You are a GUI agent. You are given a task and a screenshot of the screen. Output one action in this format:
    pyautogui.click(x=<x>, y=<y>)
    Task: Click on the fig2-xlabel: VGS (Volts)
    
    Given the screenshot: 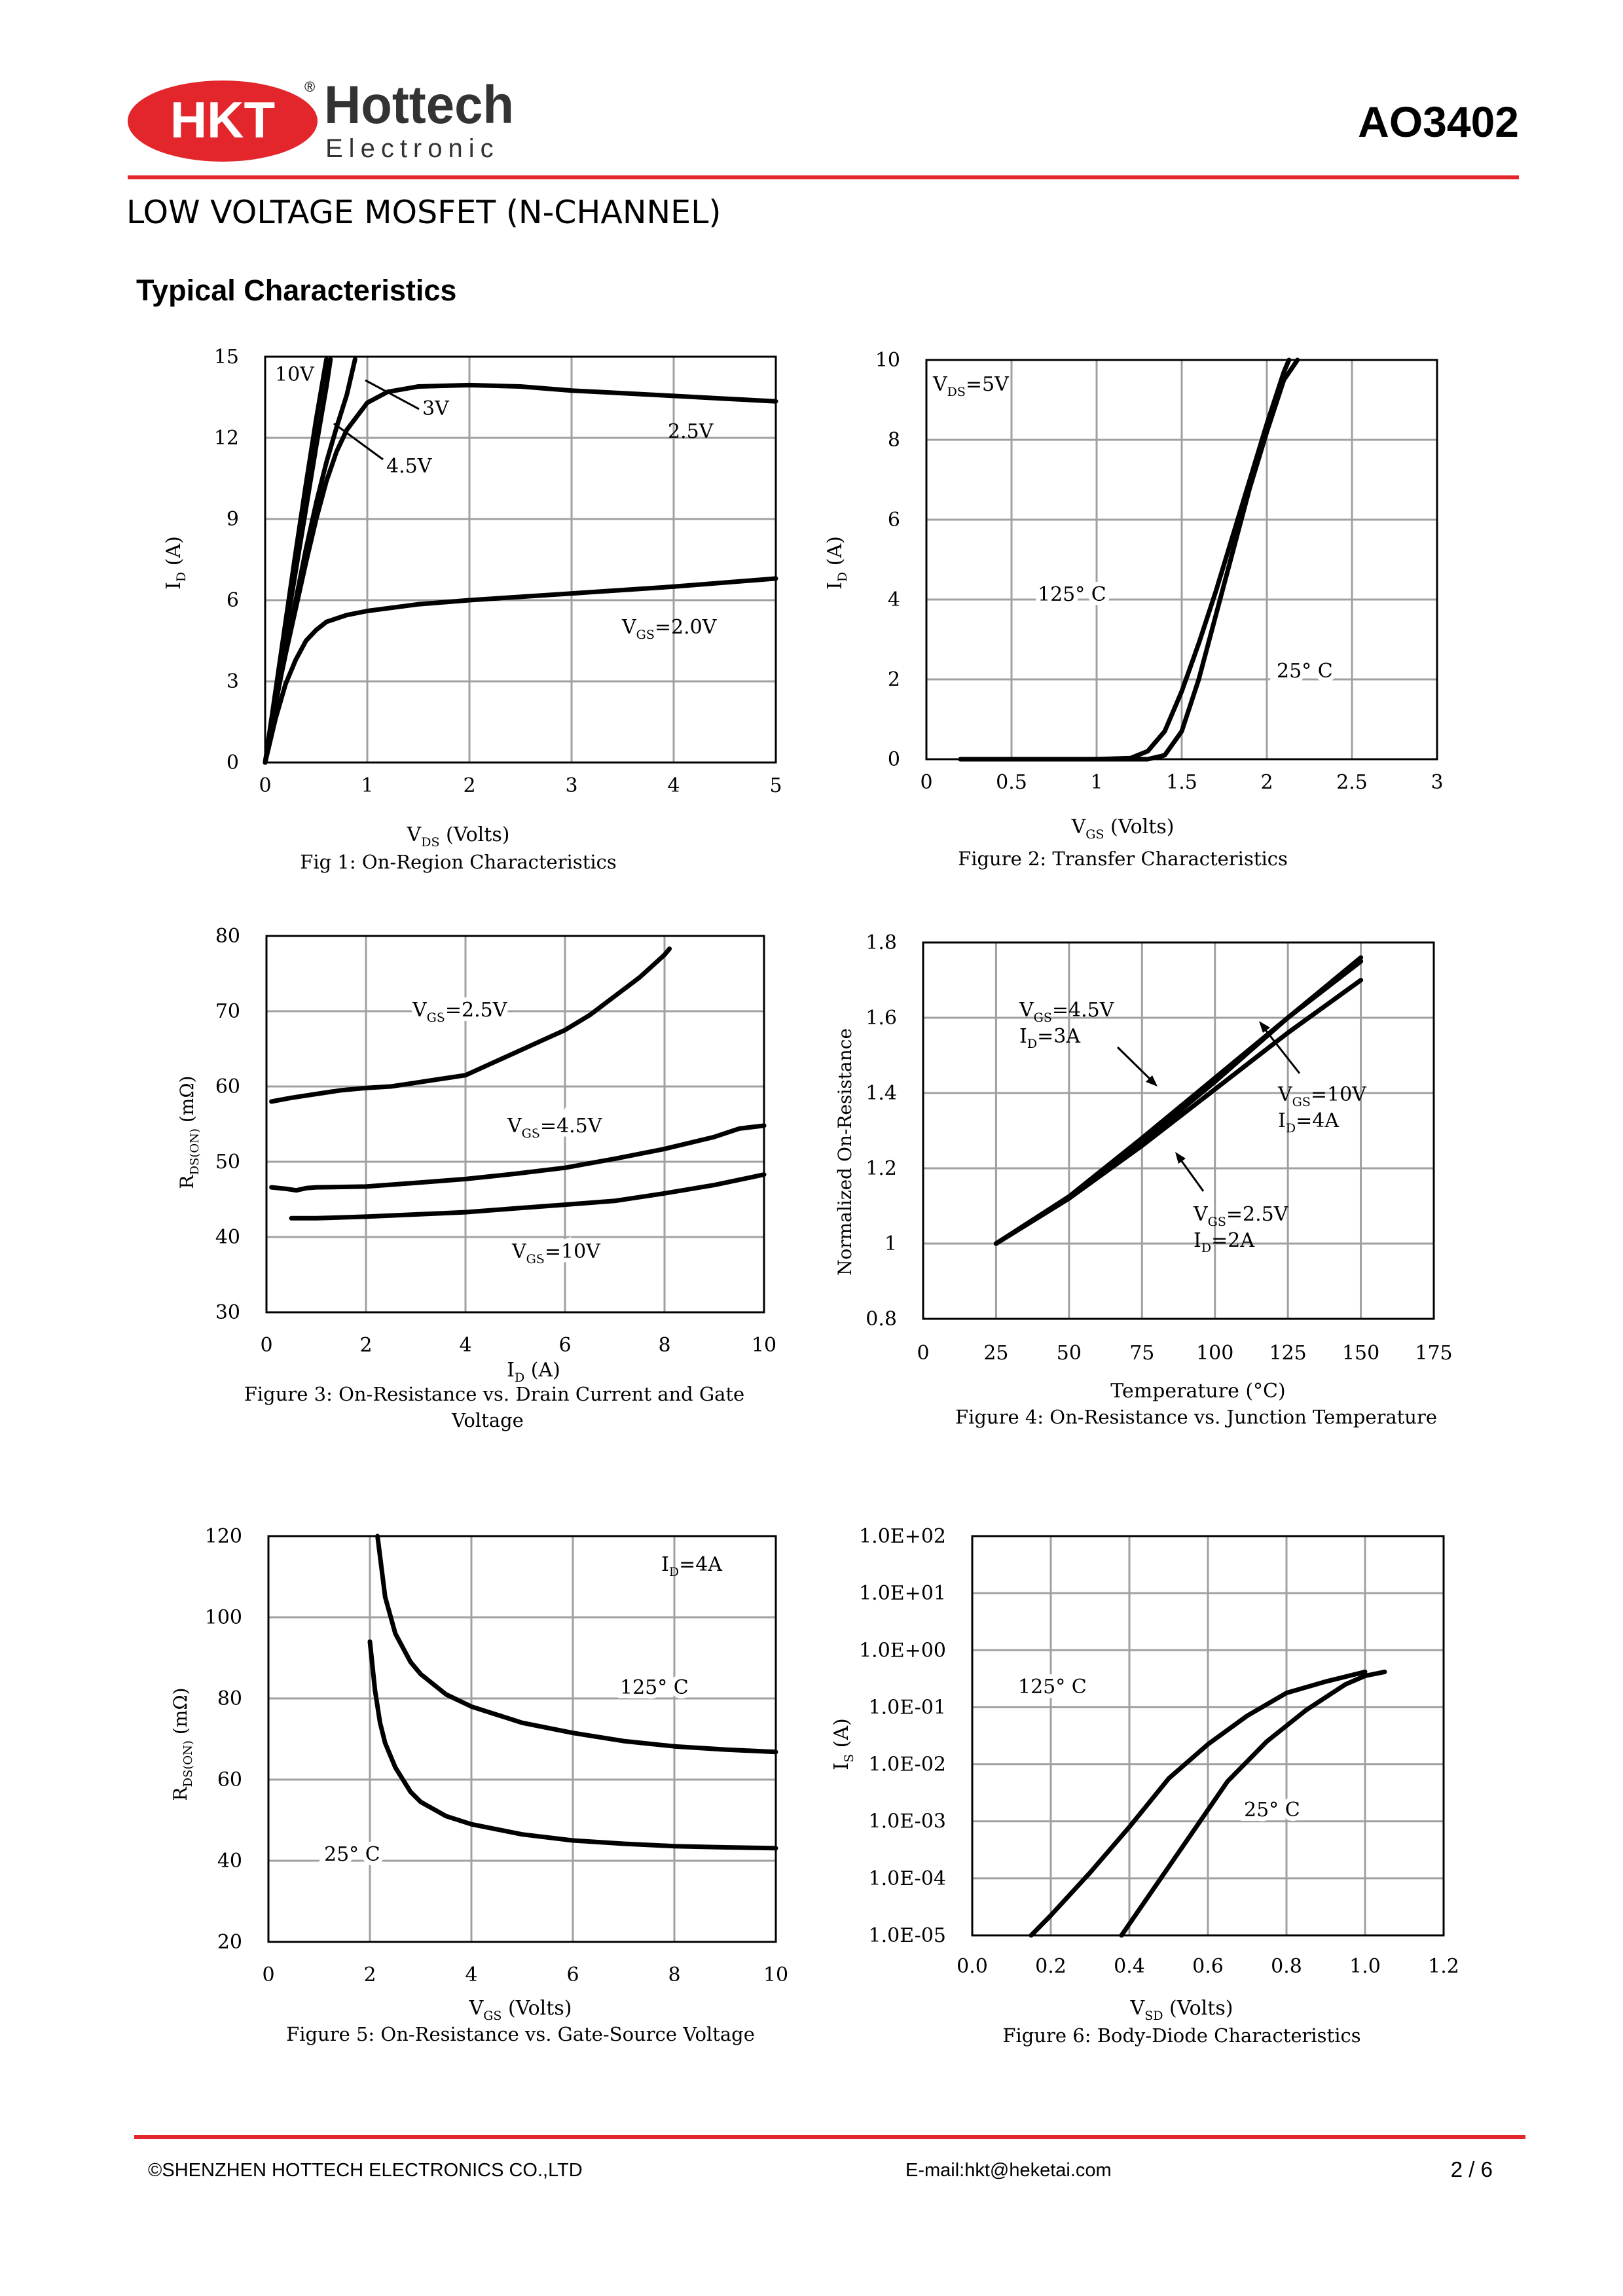 What is the action you would take?
    pyautogui.click(x=1123, y=829)
    